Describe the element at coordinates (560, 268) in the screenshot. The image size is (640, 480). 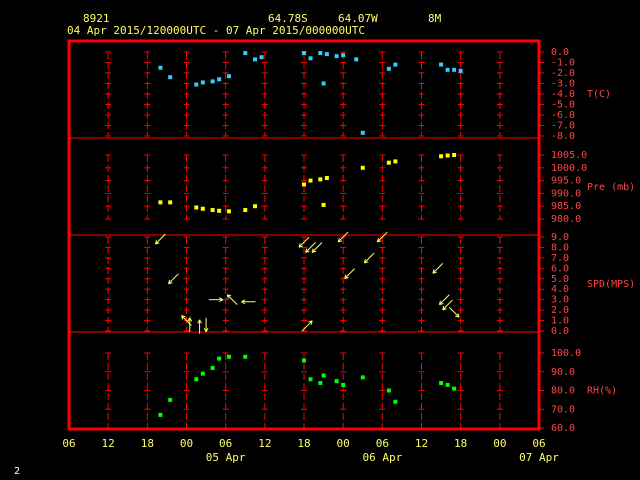
I see `y-tick-label: 6.0` at that location.